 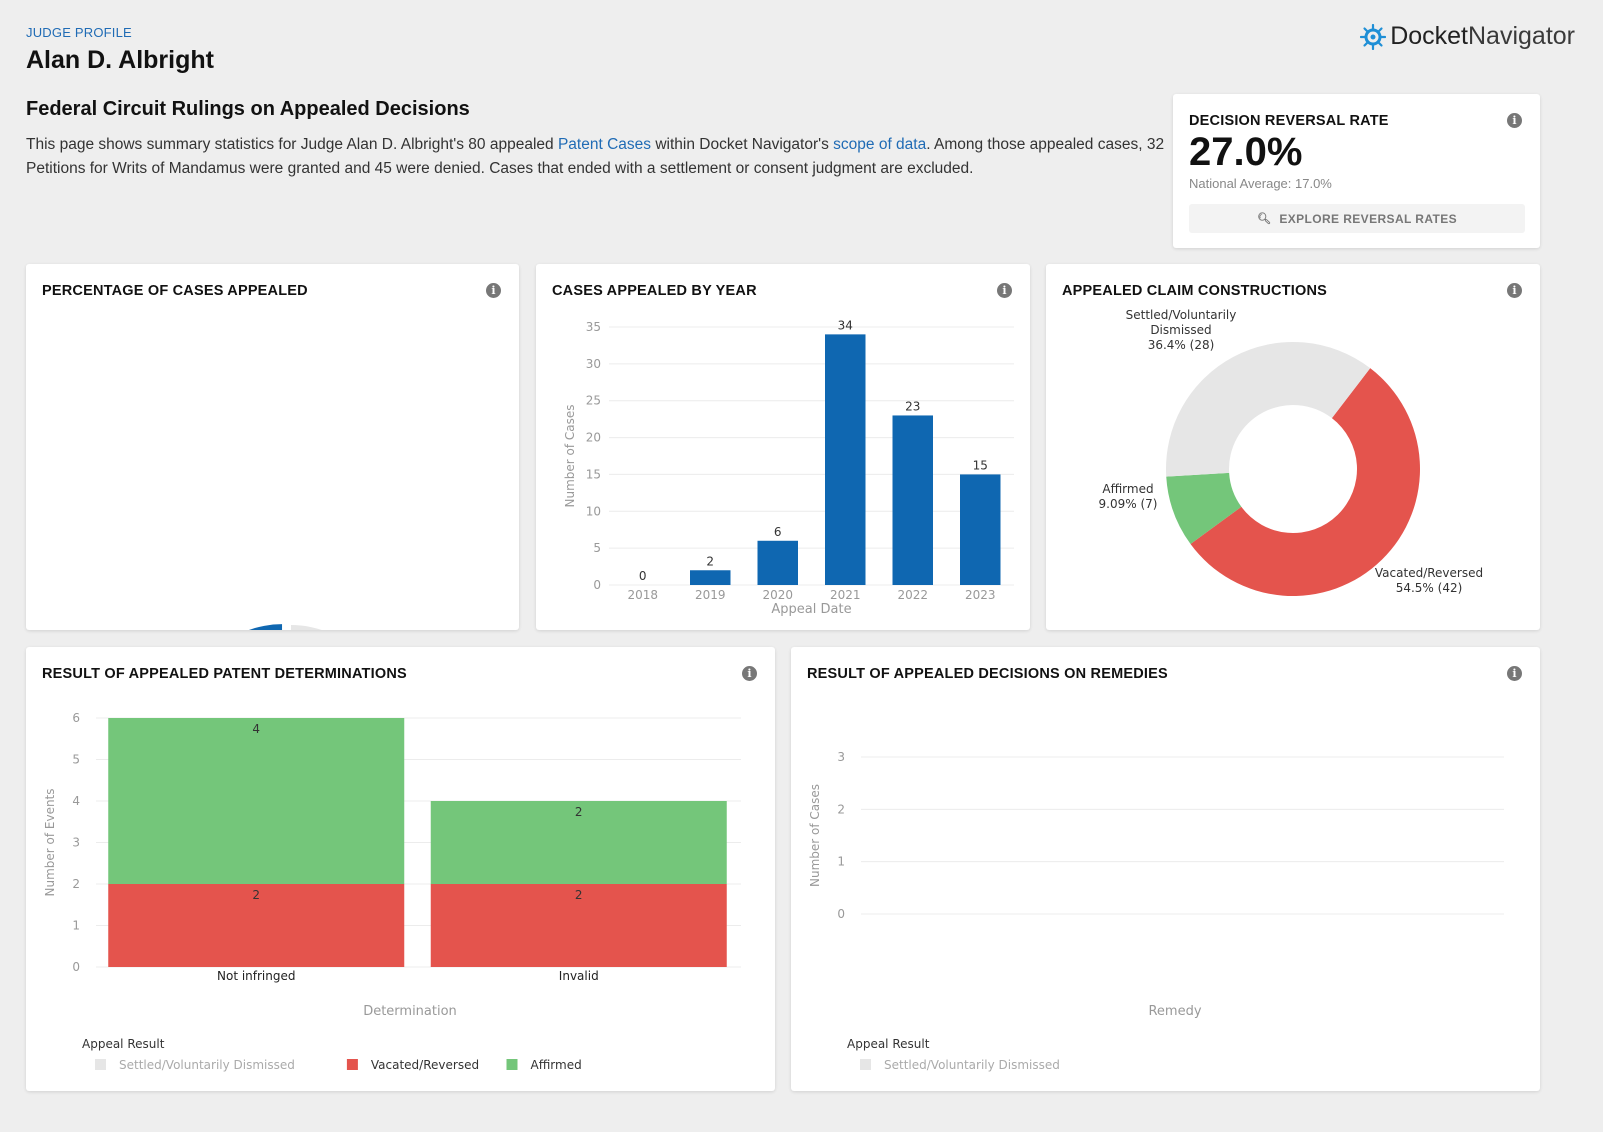 What do you see at coordinates (76, 718) in the screenshot?
I see `y-tick-label: 6` at bounding box center [76, 718].